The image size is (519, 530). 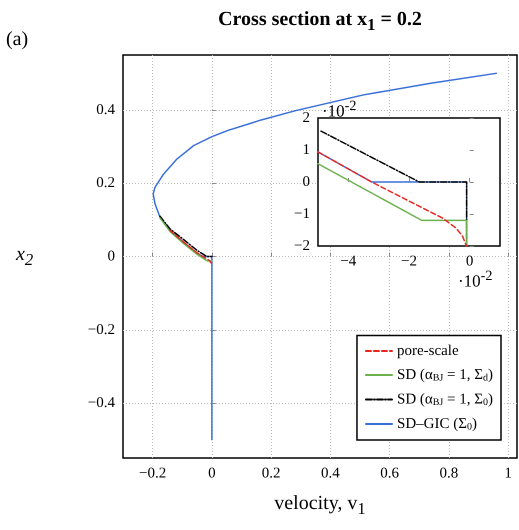 I want to click on y-tick-label: 0.2, so click(x=105, y=183).